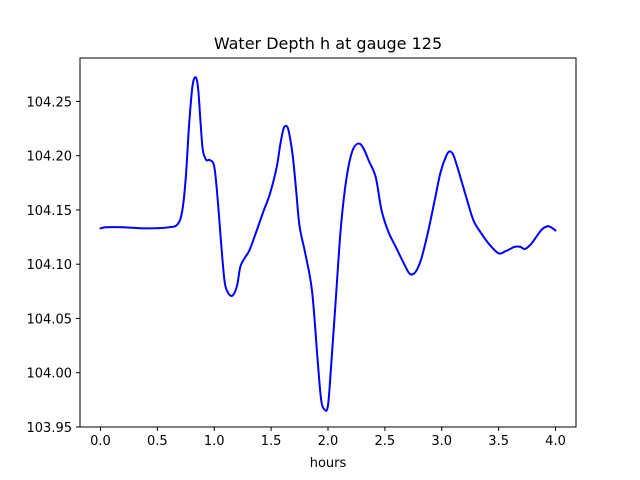 This screenshot has height=480, width=640. I want to click on y-tick-label: 104.15, so click(50, 211).